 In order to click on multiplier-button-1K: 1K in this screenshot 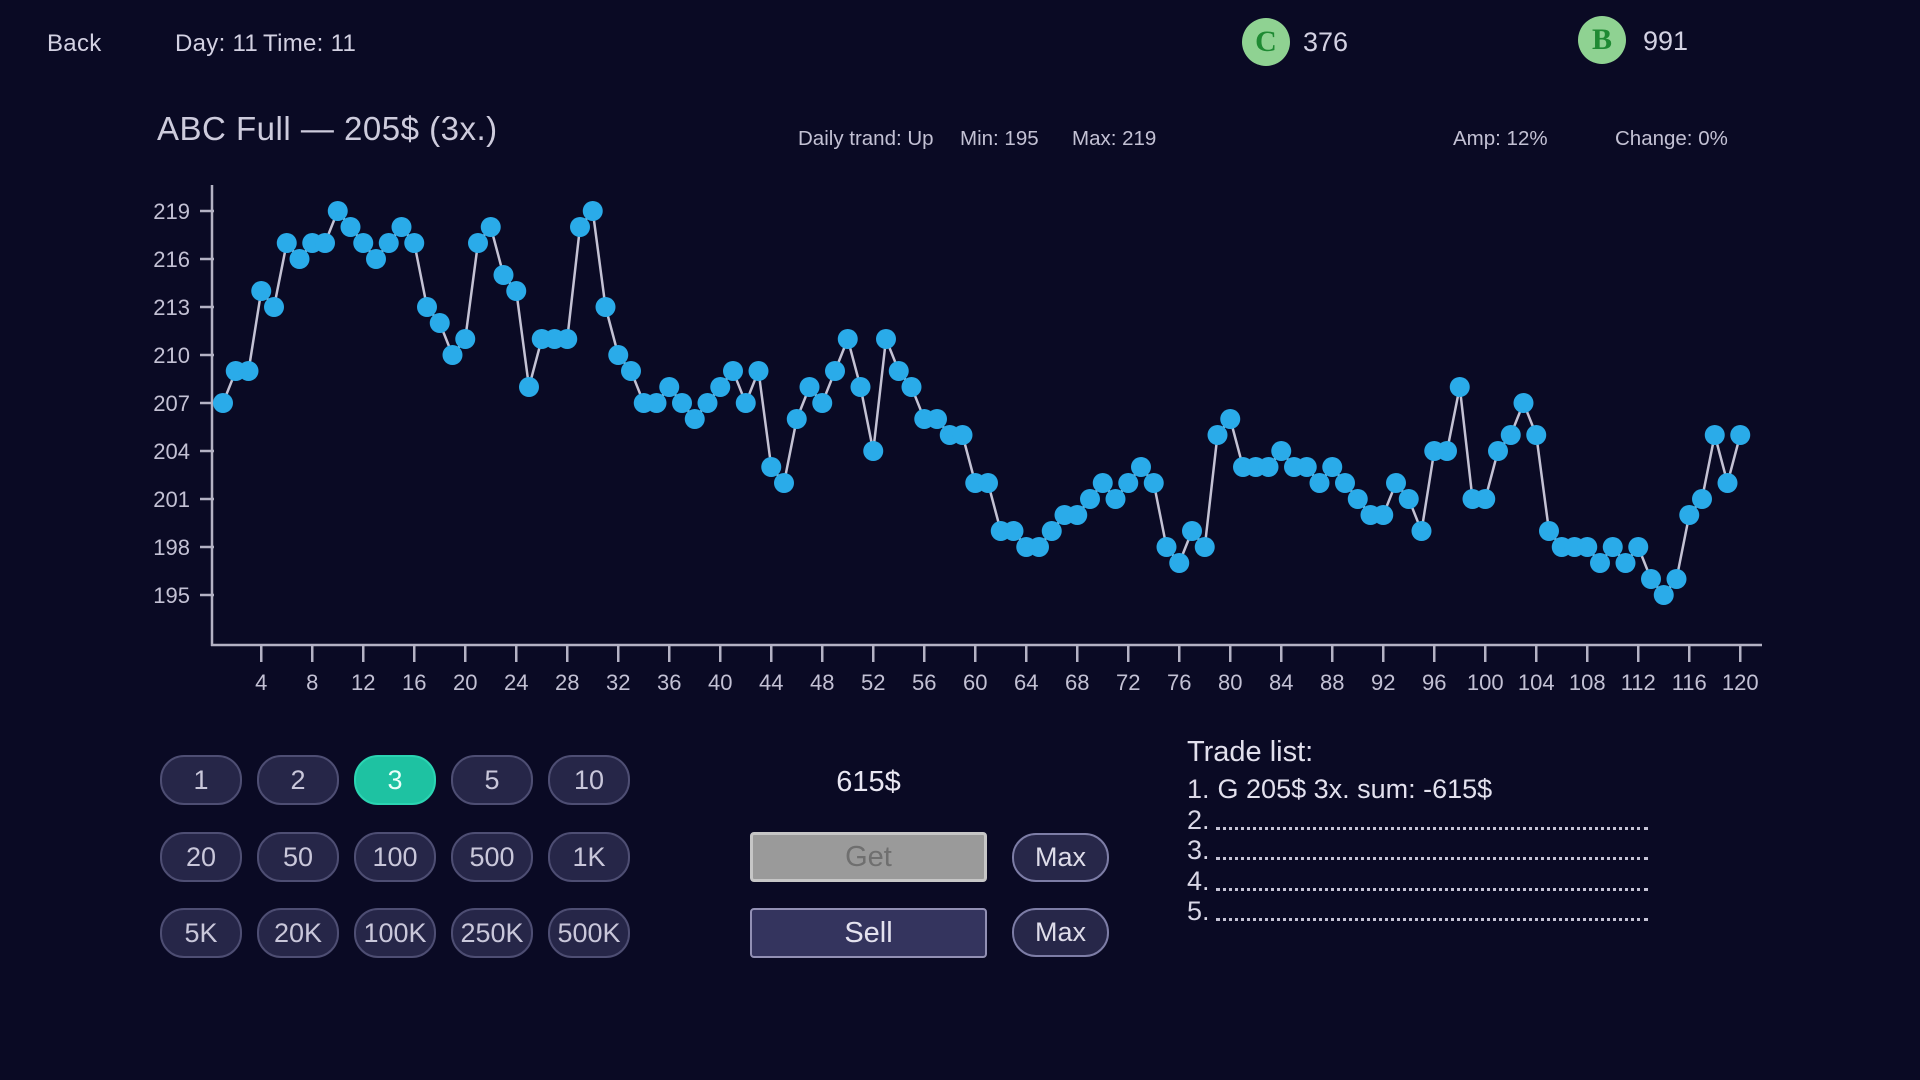, I will do `click(589, 857)`.